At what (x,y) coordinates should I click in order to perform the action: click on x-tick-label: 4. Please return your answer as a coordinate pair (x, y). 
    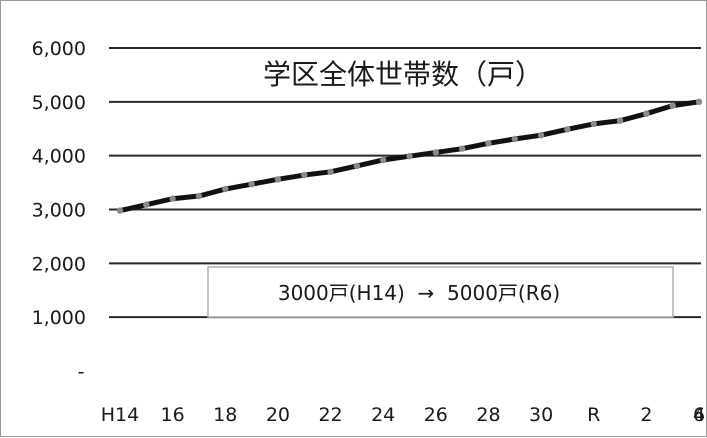
    Looking at the image, I should click on (699, 415).